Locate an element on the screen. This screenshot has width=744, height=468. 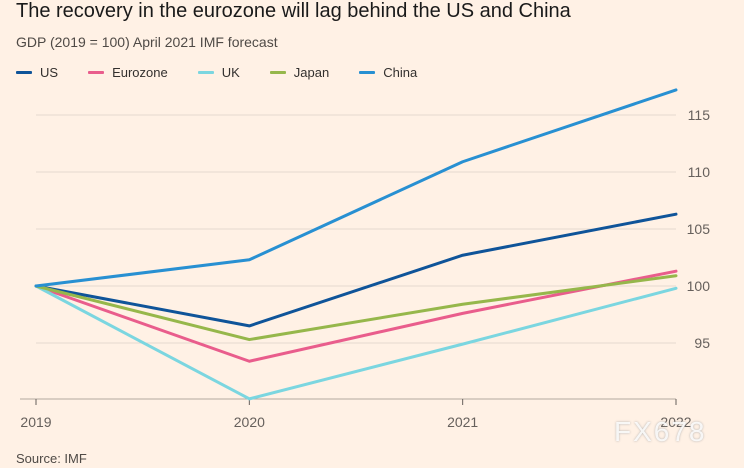
legend-item-china: China is located at coordinates (388, 72).